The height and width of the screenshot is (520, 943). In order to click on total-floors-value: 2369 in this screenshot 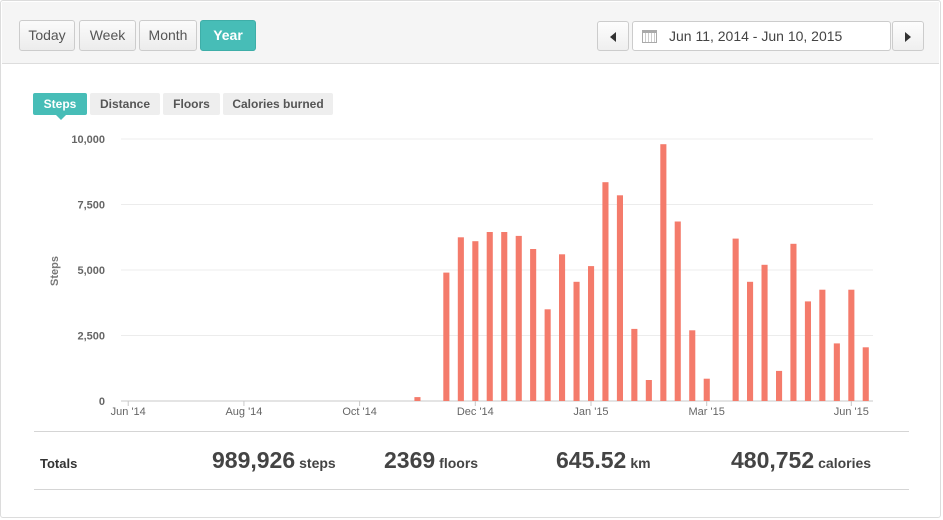, I will do `click(410, 460)`.